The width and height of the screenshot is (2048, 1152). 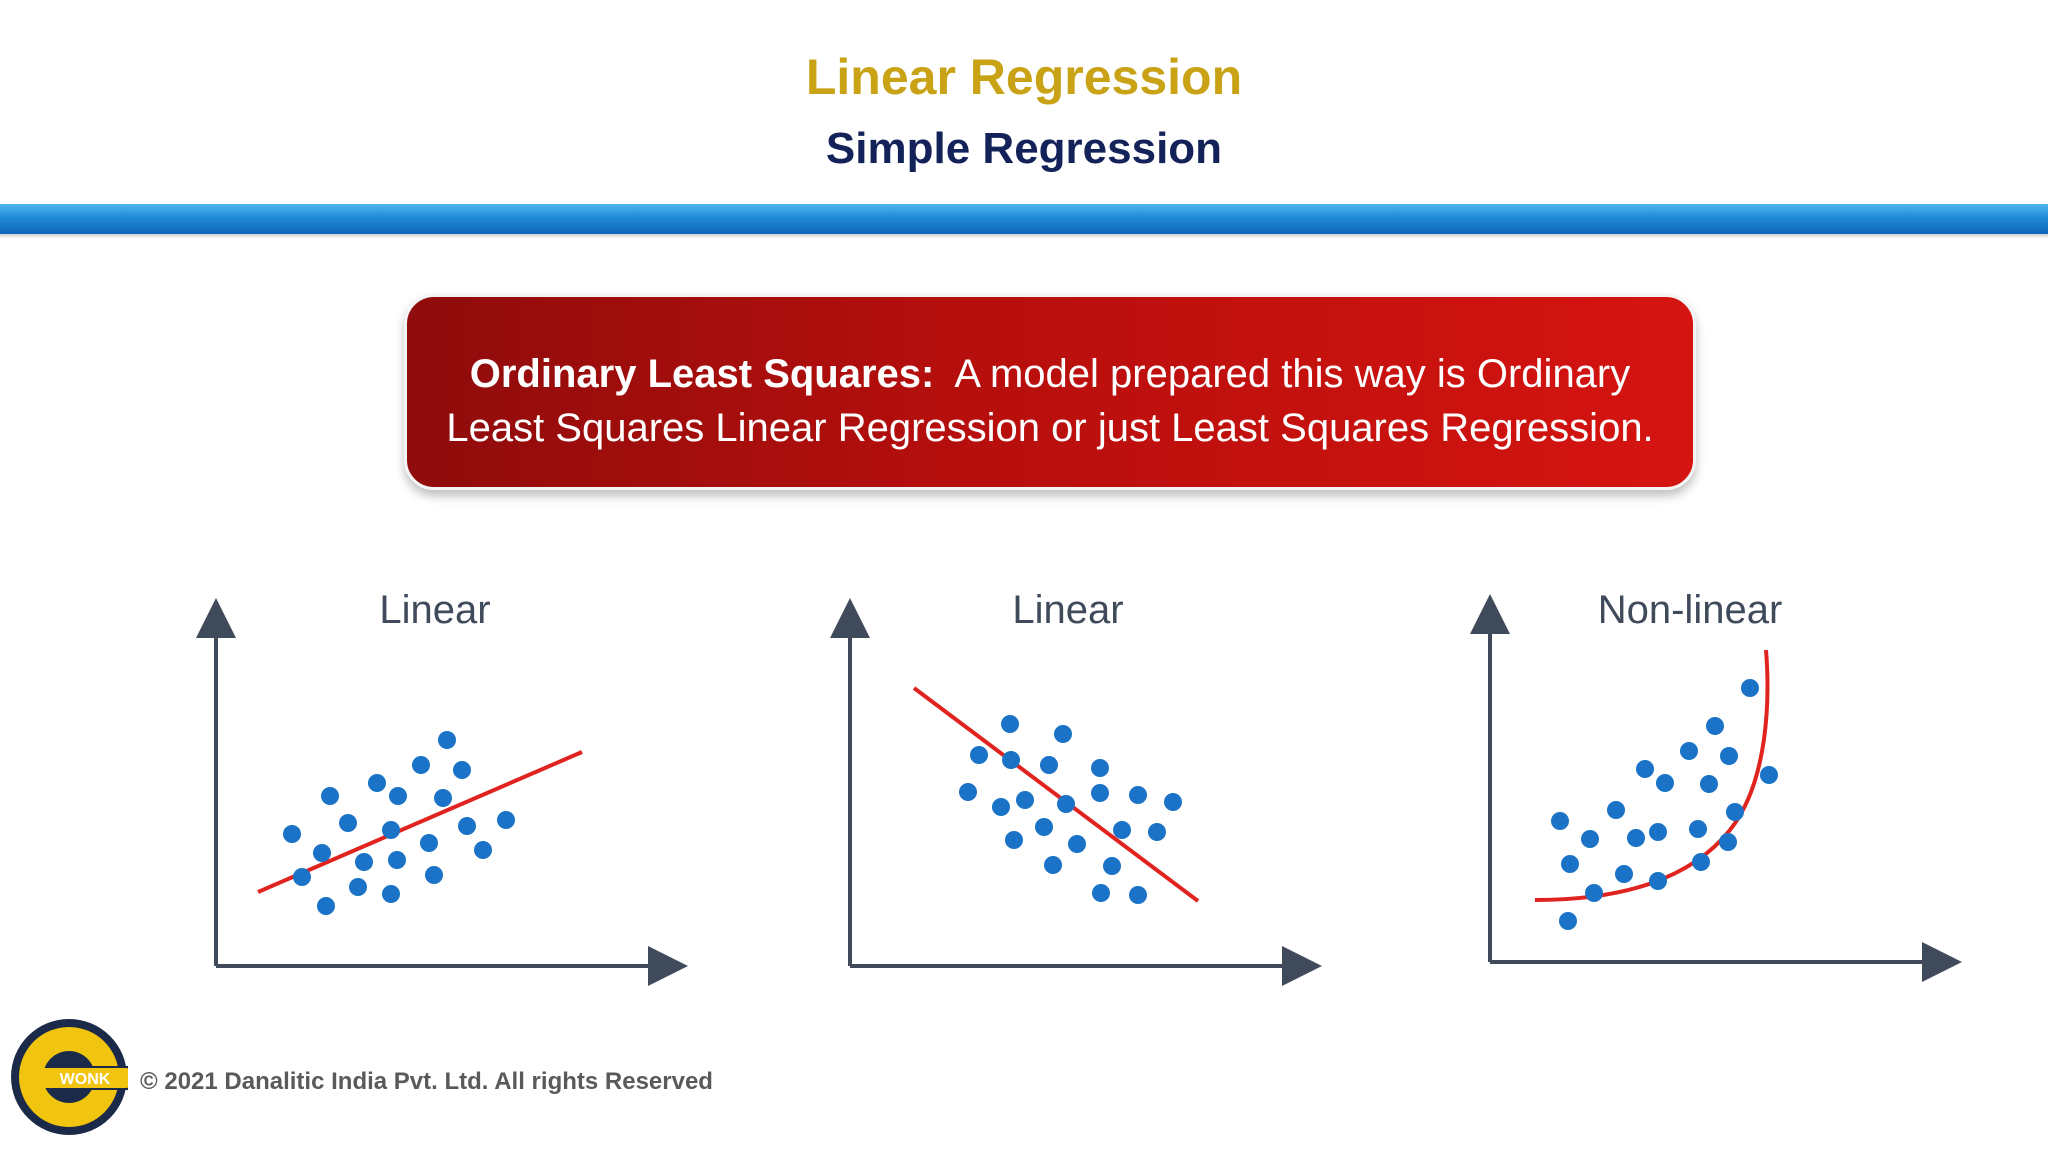 I want to click on header-divider-shadow, so click(x=1024, y=236).